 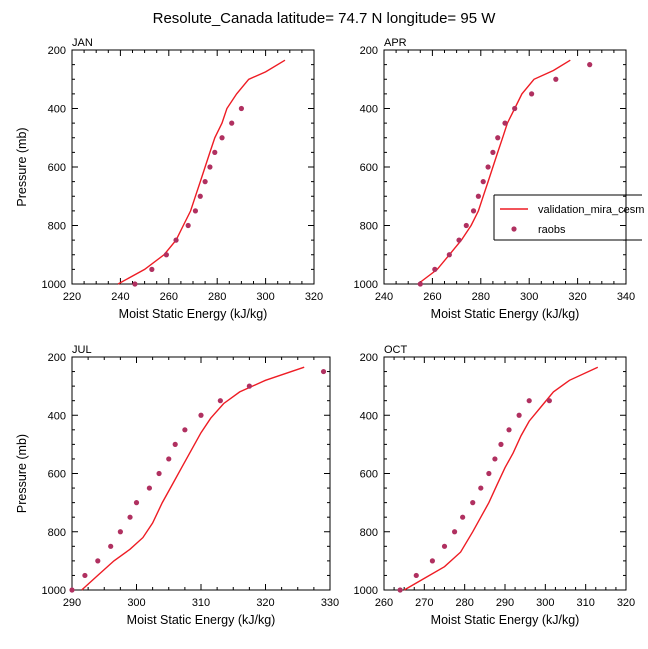 What do you see at coordinates (22, 166) in the screenshot?
I see `y-axis-label: Pressure (mb)` at bounding box center [22, 166].